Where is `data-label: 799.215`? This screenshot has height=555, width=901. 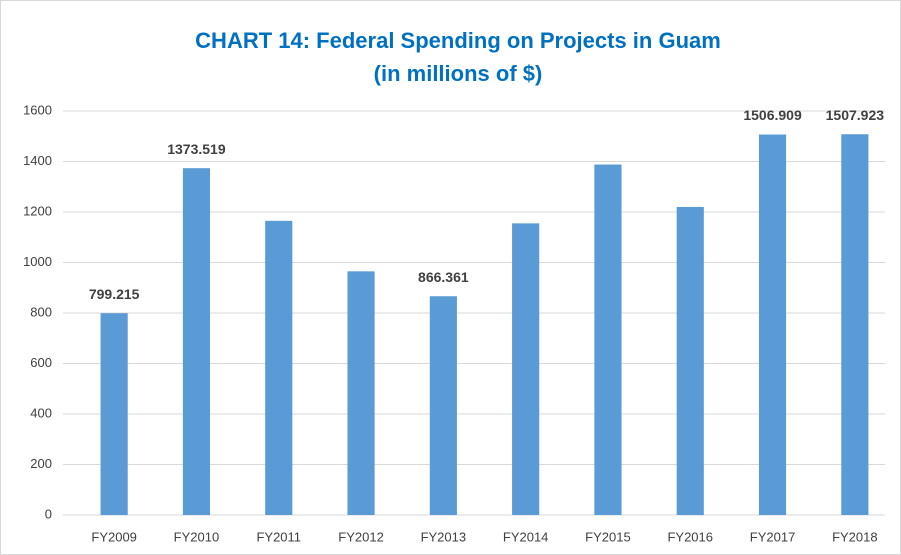 data-label: 799.215 is located at coordinates (114, 294).